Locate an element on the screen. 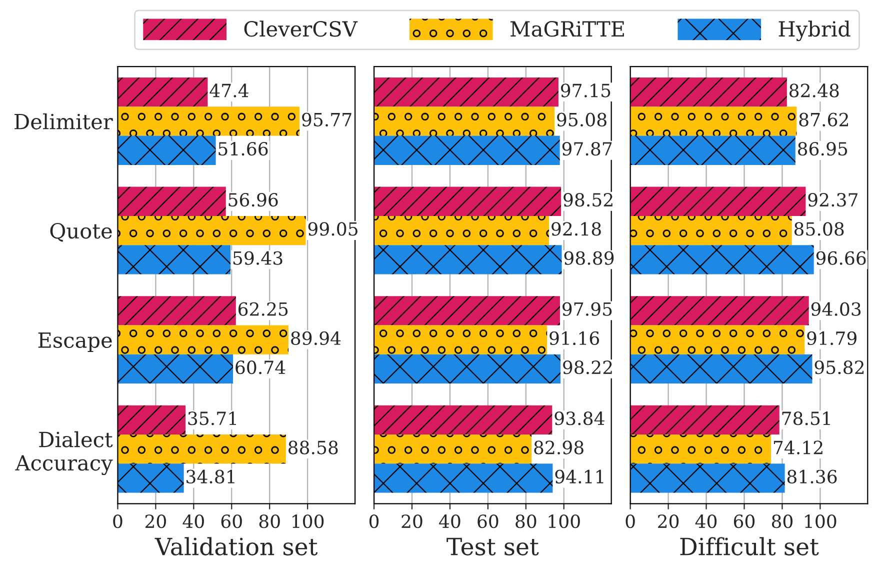  data-label: 56.96 is located at coordinates (253, 199).